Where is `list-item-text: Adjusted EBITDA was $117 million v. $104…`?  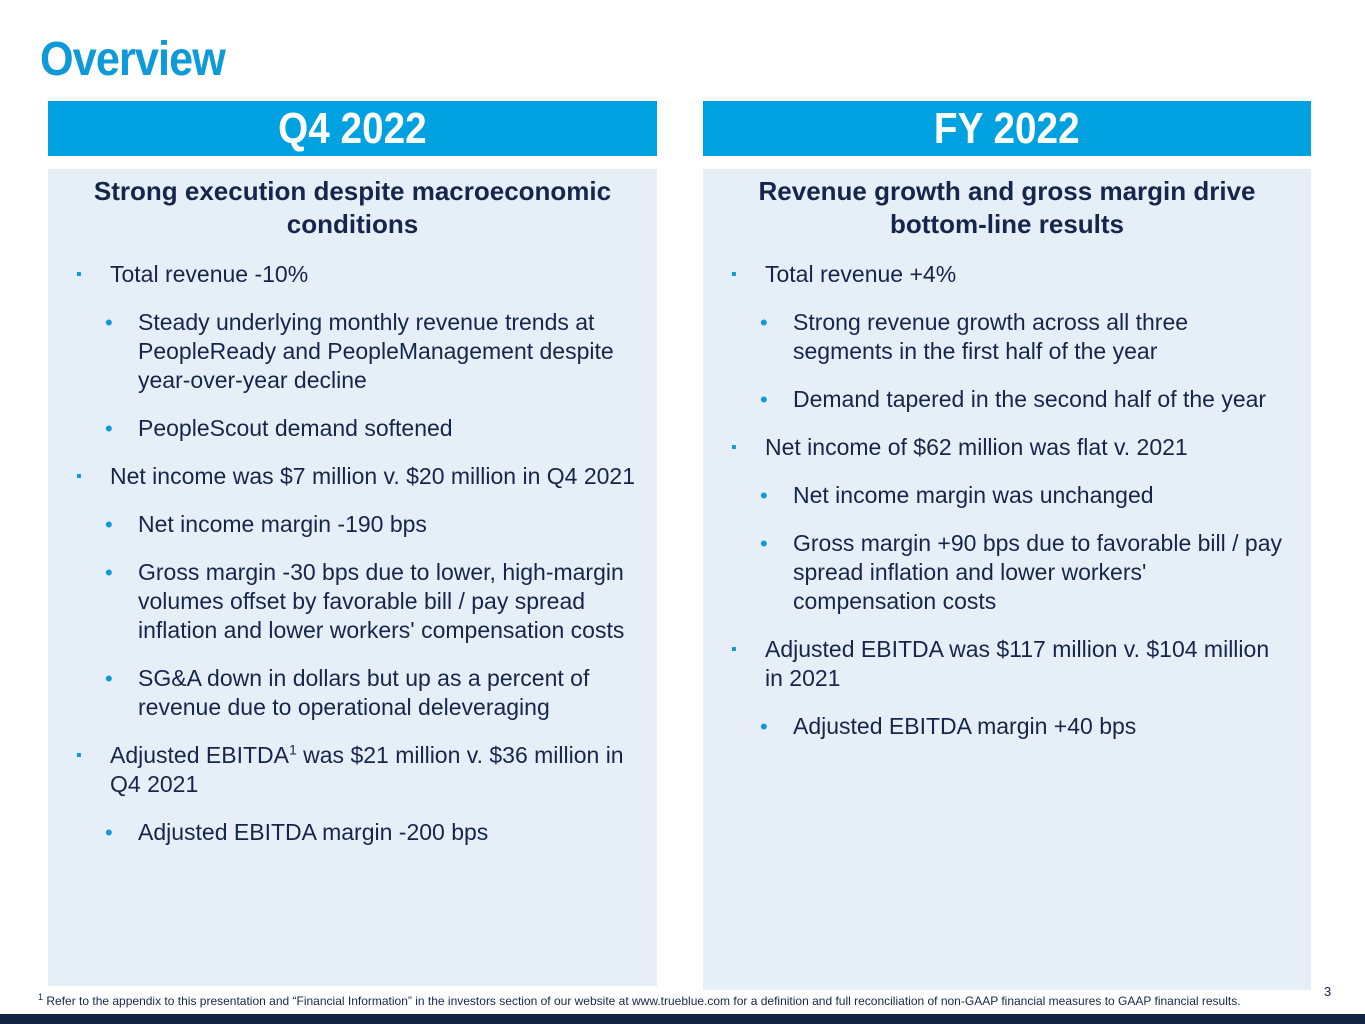 list-item-text: Adjusted EBITDA was $117 million v. $104… is located at coordinates (1017, 663).